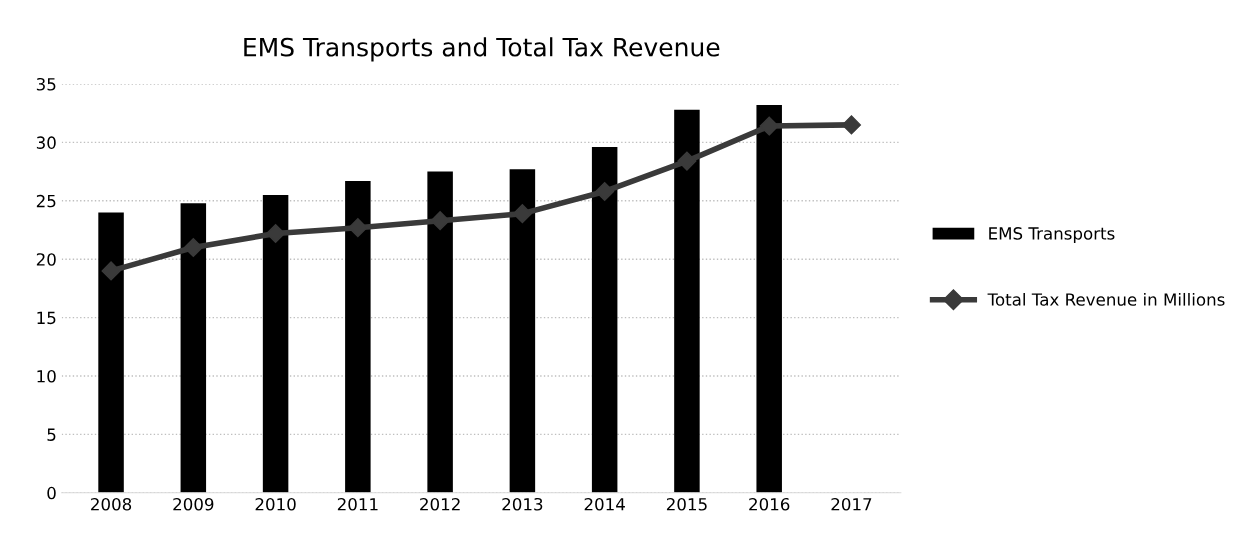 The width and height of the screenshot is (1234, 560). Describe the element at coordinates (46, 84) in the screenshot. I see `y-tick-label: 35` at that location.